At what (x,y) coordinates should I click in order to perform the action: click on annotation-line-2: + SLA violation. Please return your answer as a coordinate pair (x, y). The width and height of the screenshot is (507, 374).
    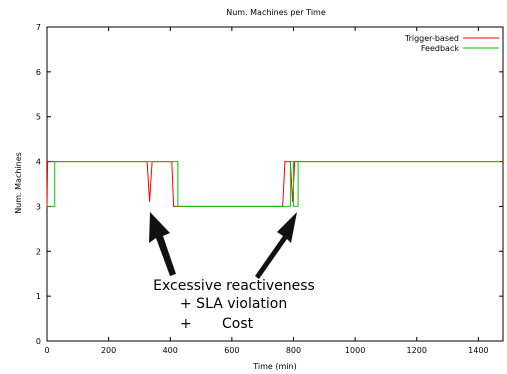
    Looking at the image, I should click on (233, 304).